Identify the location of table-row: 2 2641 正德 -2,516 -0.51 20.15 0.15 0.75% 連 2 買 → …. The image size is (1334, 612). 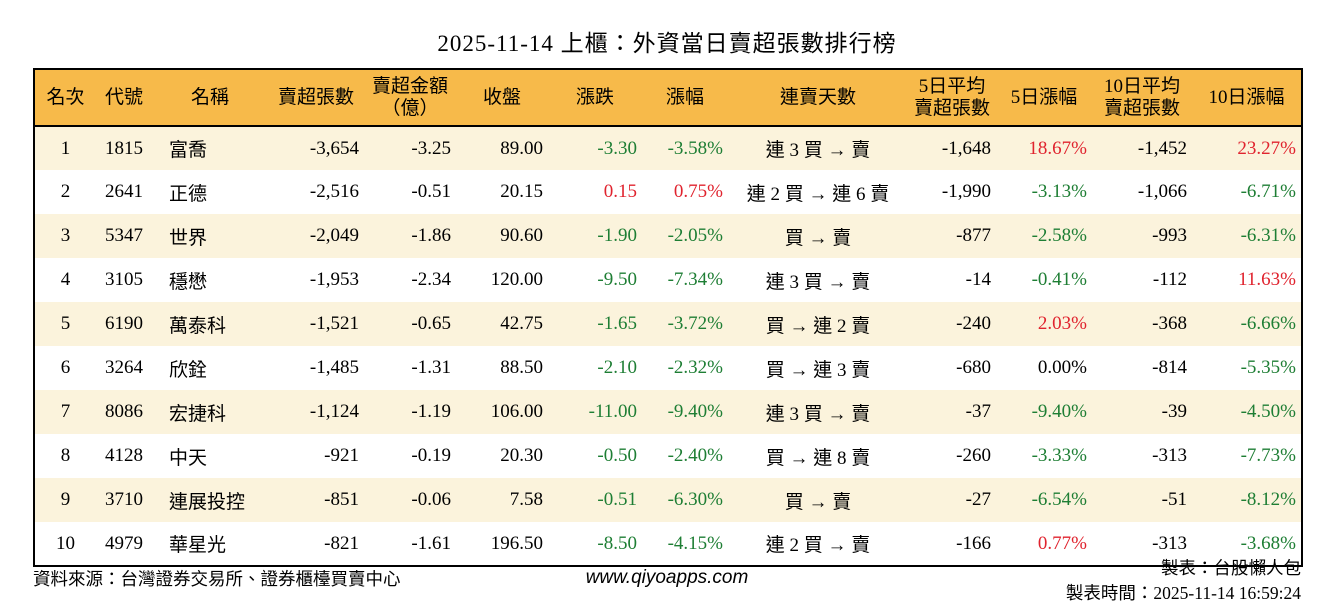
(668, 192).